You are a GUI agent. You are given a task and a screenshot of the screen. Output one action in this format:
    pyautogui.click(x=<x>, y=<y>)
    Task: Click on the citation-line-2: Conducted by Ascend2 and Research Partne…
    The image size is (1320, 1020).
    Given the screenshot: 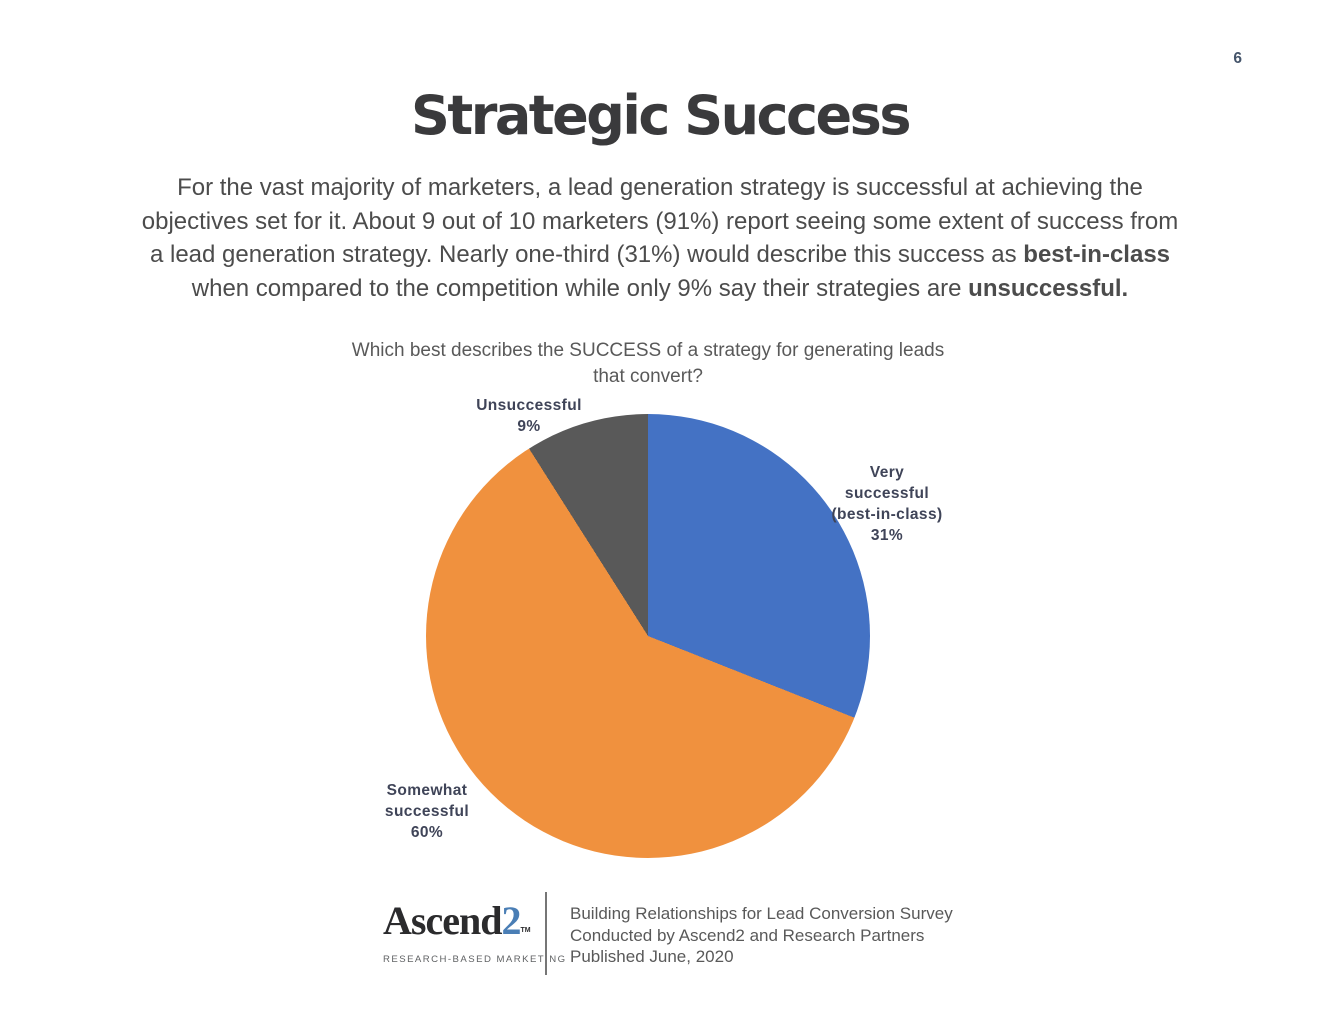 What is the action you would take?
    pyautogui.click(x=747, y=935)
    